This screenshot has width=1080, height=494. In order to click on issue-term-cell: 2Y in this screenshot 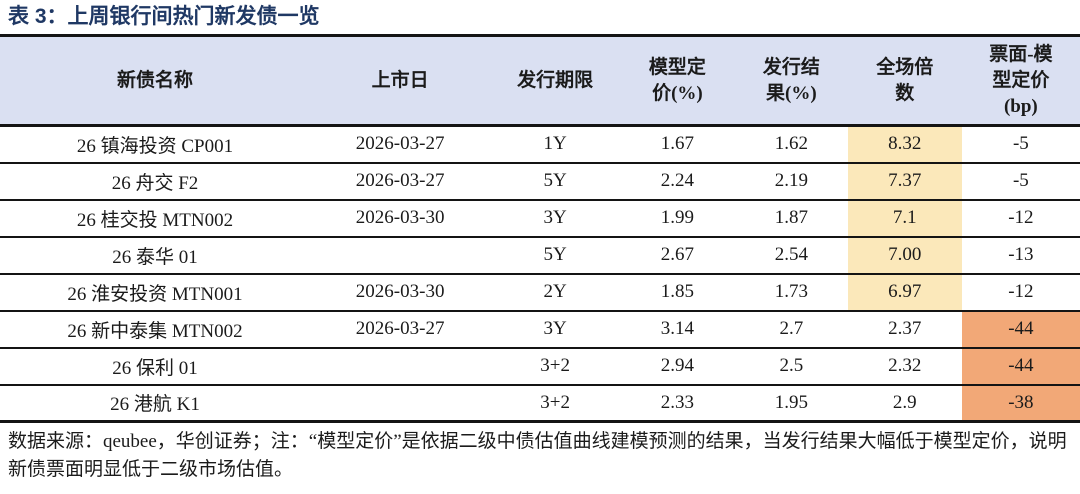, I will do `click(555, 292)`.